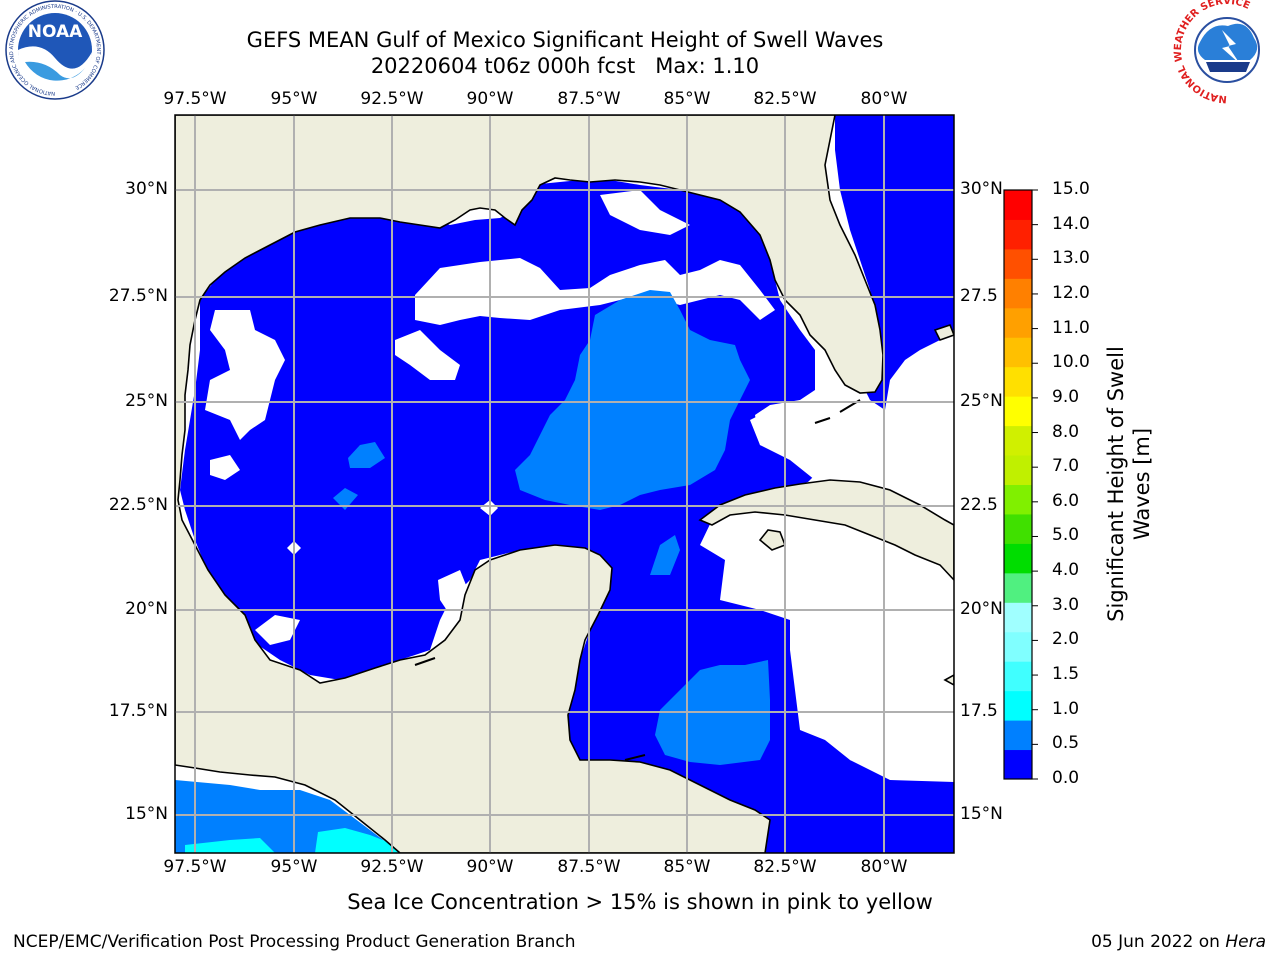 This screenshot has width=1280, height=960. What do you see at coordinates (884, 99) in the screenshot?
I see `lon-tick-top: 80°W` at bounding box center [884, 99].